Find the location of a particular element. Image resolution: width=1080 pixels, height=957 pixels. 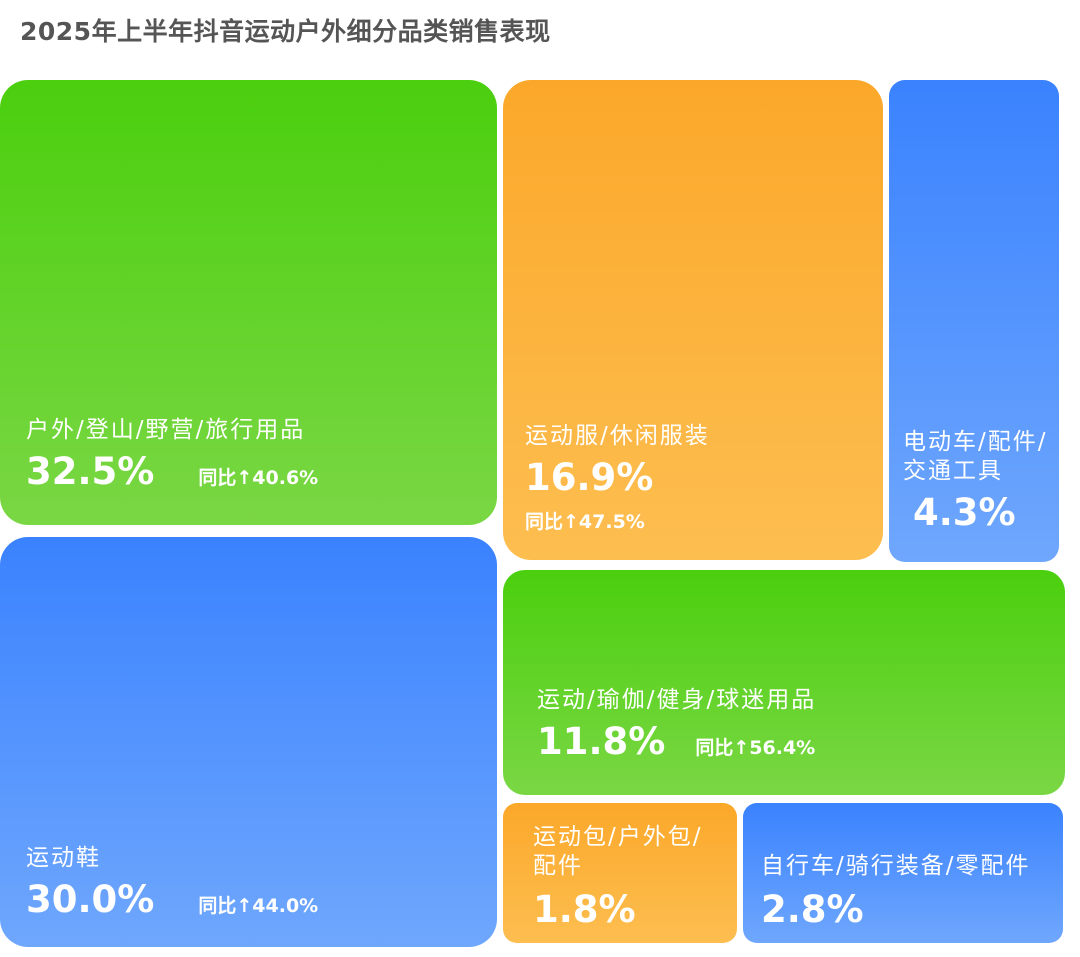

chart-title: 2025年上半年抖音运动户外细分品类销售表现 is located at coordinates (285, 31).